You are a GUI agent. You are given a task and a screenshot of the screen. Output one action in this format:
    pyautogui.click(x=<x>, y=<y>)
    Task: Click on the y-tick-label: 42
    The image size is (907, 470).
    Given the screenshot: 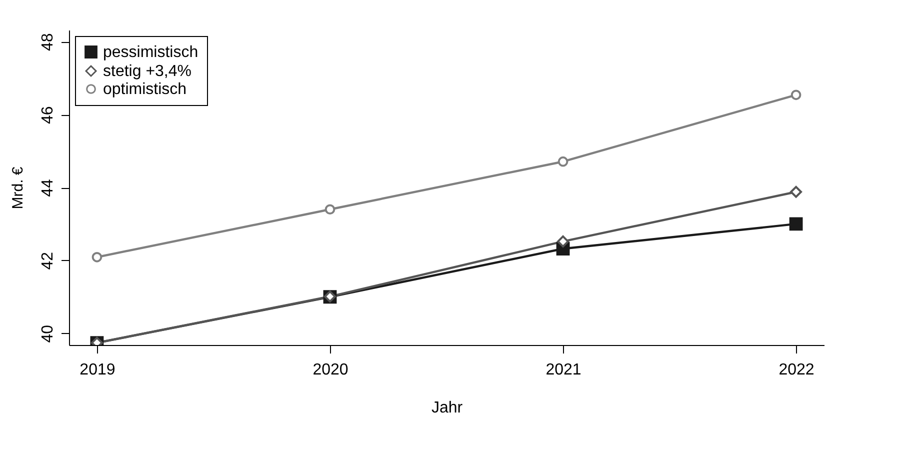 What is the action you would take?
    pyautogui.click(x=48, y=261)
    